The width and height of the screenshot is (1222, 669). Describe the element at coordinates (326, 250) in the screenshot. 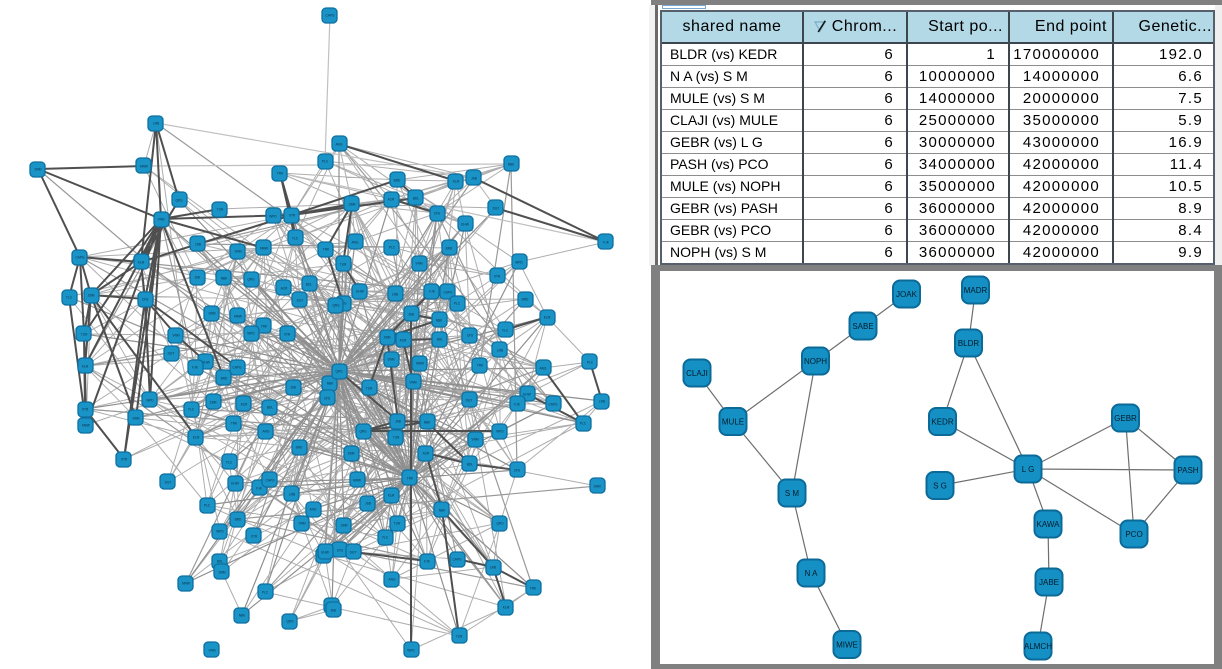

I see `svg-text: TRK` at that location.